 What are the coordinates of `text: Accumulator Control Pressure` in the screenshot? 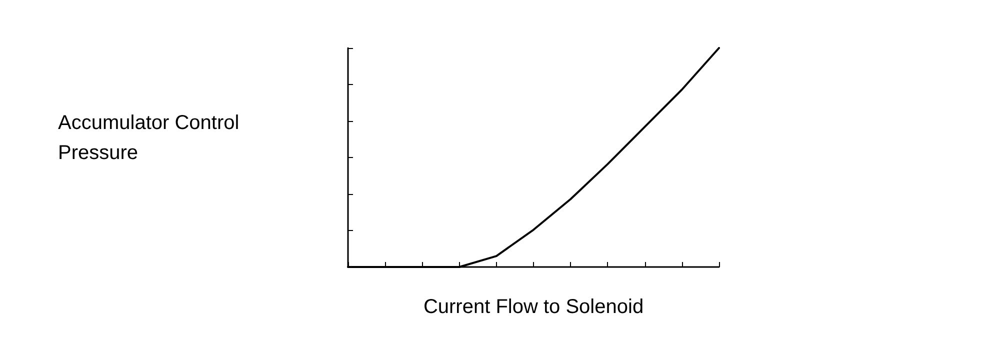 It's located at (151, 138).